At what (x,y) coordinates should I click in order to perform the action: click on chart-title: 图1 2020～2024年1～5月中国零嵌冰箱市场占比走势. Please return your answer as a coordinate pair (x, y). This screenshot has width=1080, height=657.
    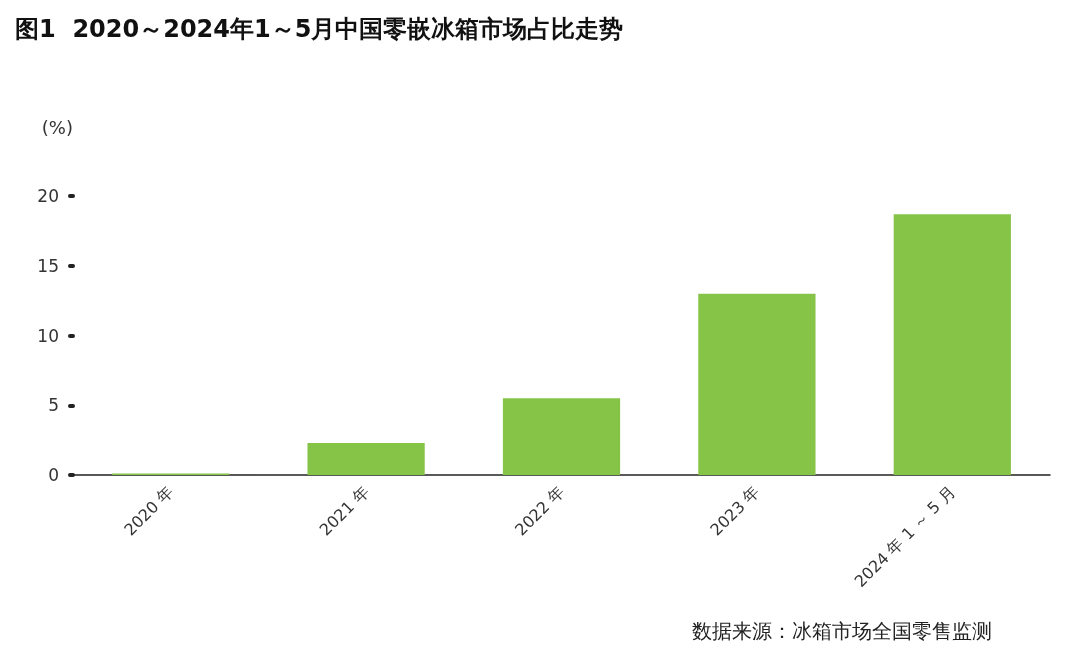
    Looking at the image, I should click on (319, 29).